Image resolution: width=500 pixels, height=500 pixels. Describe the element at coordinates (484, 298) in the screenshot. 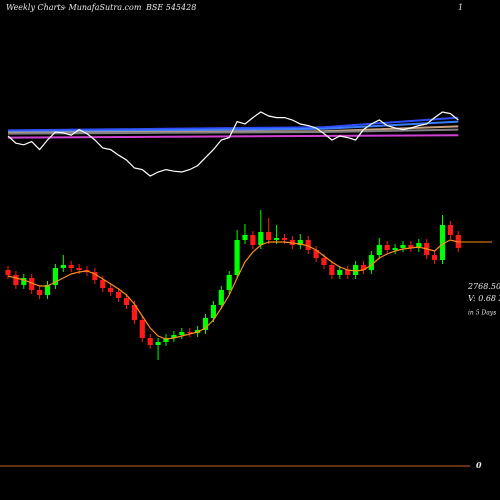

I see `volume-ratio: V: 0.68 X` at that location.